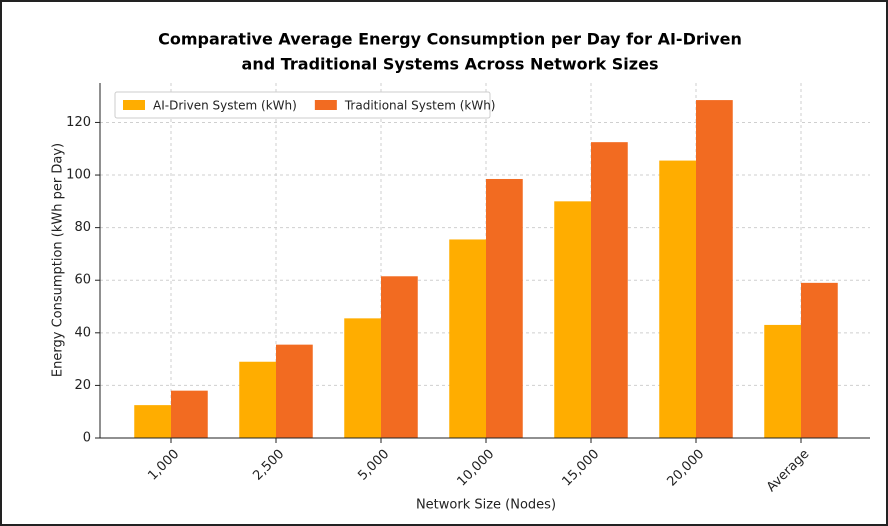 This screenshot has width=888, height=526. Describe the element at coordinates (302, 105) in the screenshot. I see `legend-box` at that location.